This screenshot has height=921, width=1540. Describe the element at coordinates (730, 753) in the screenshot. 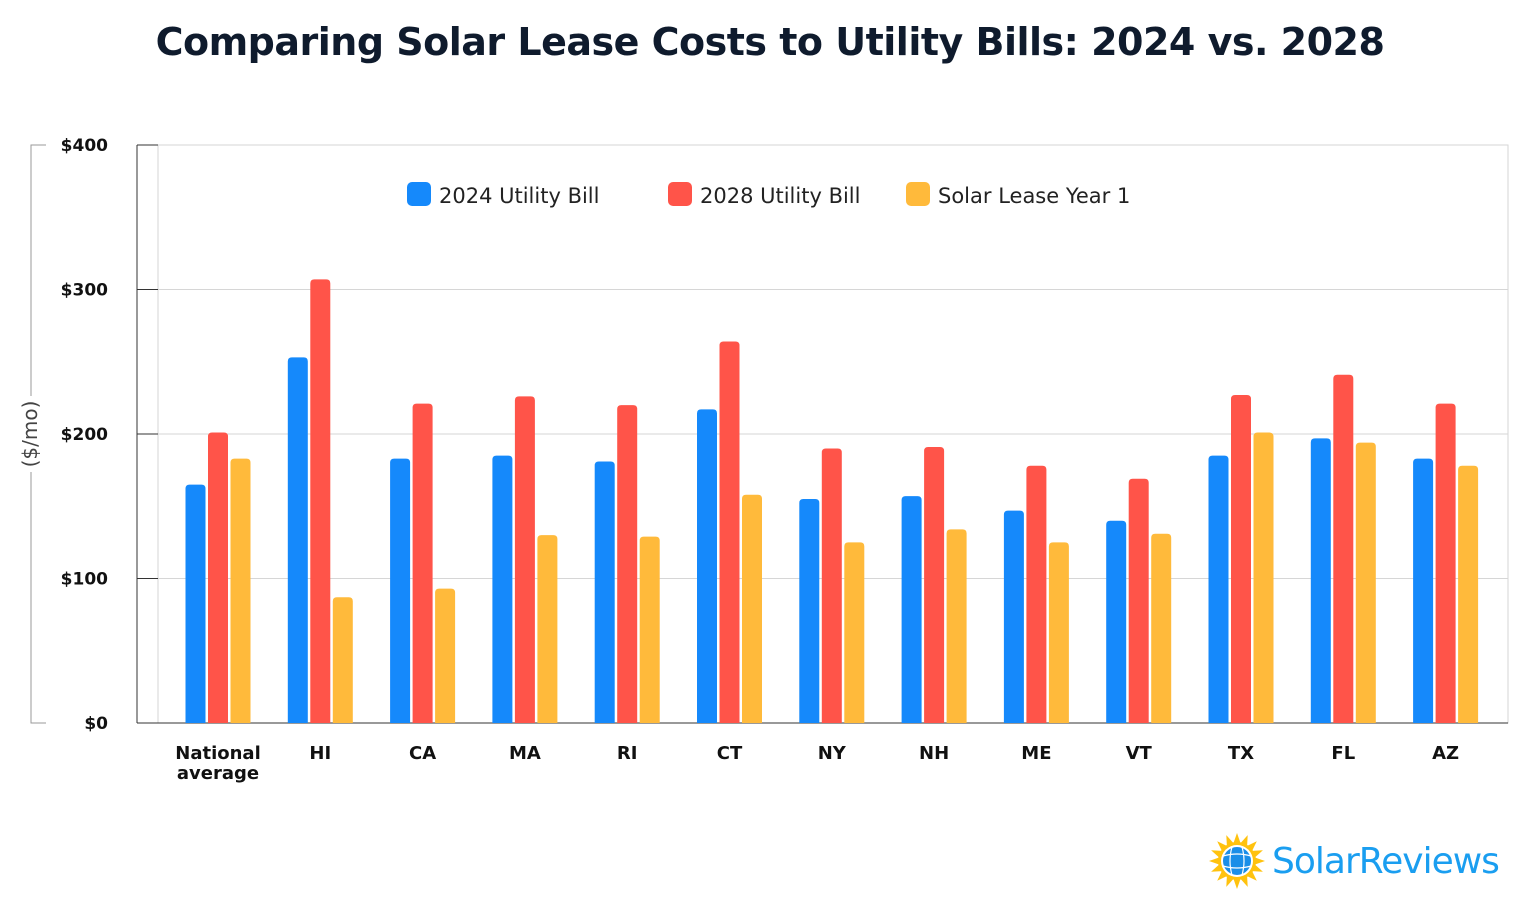

I see `x-tick-label: CT` at that location.